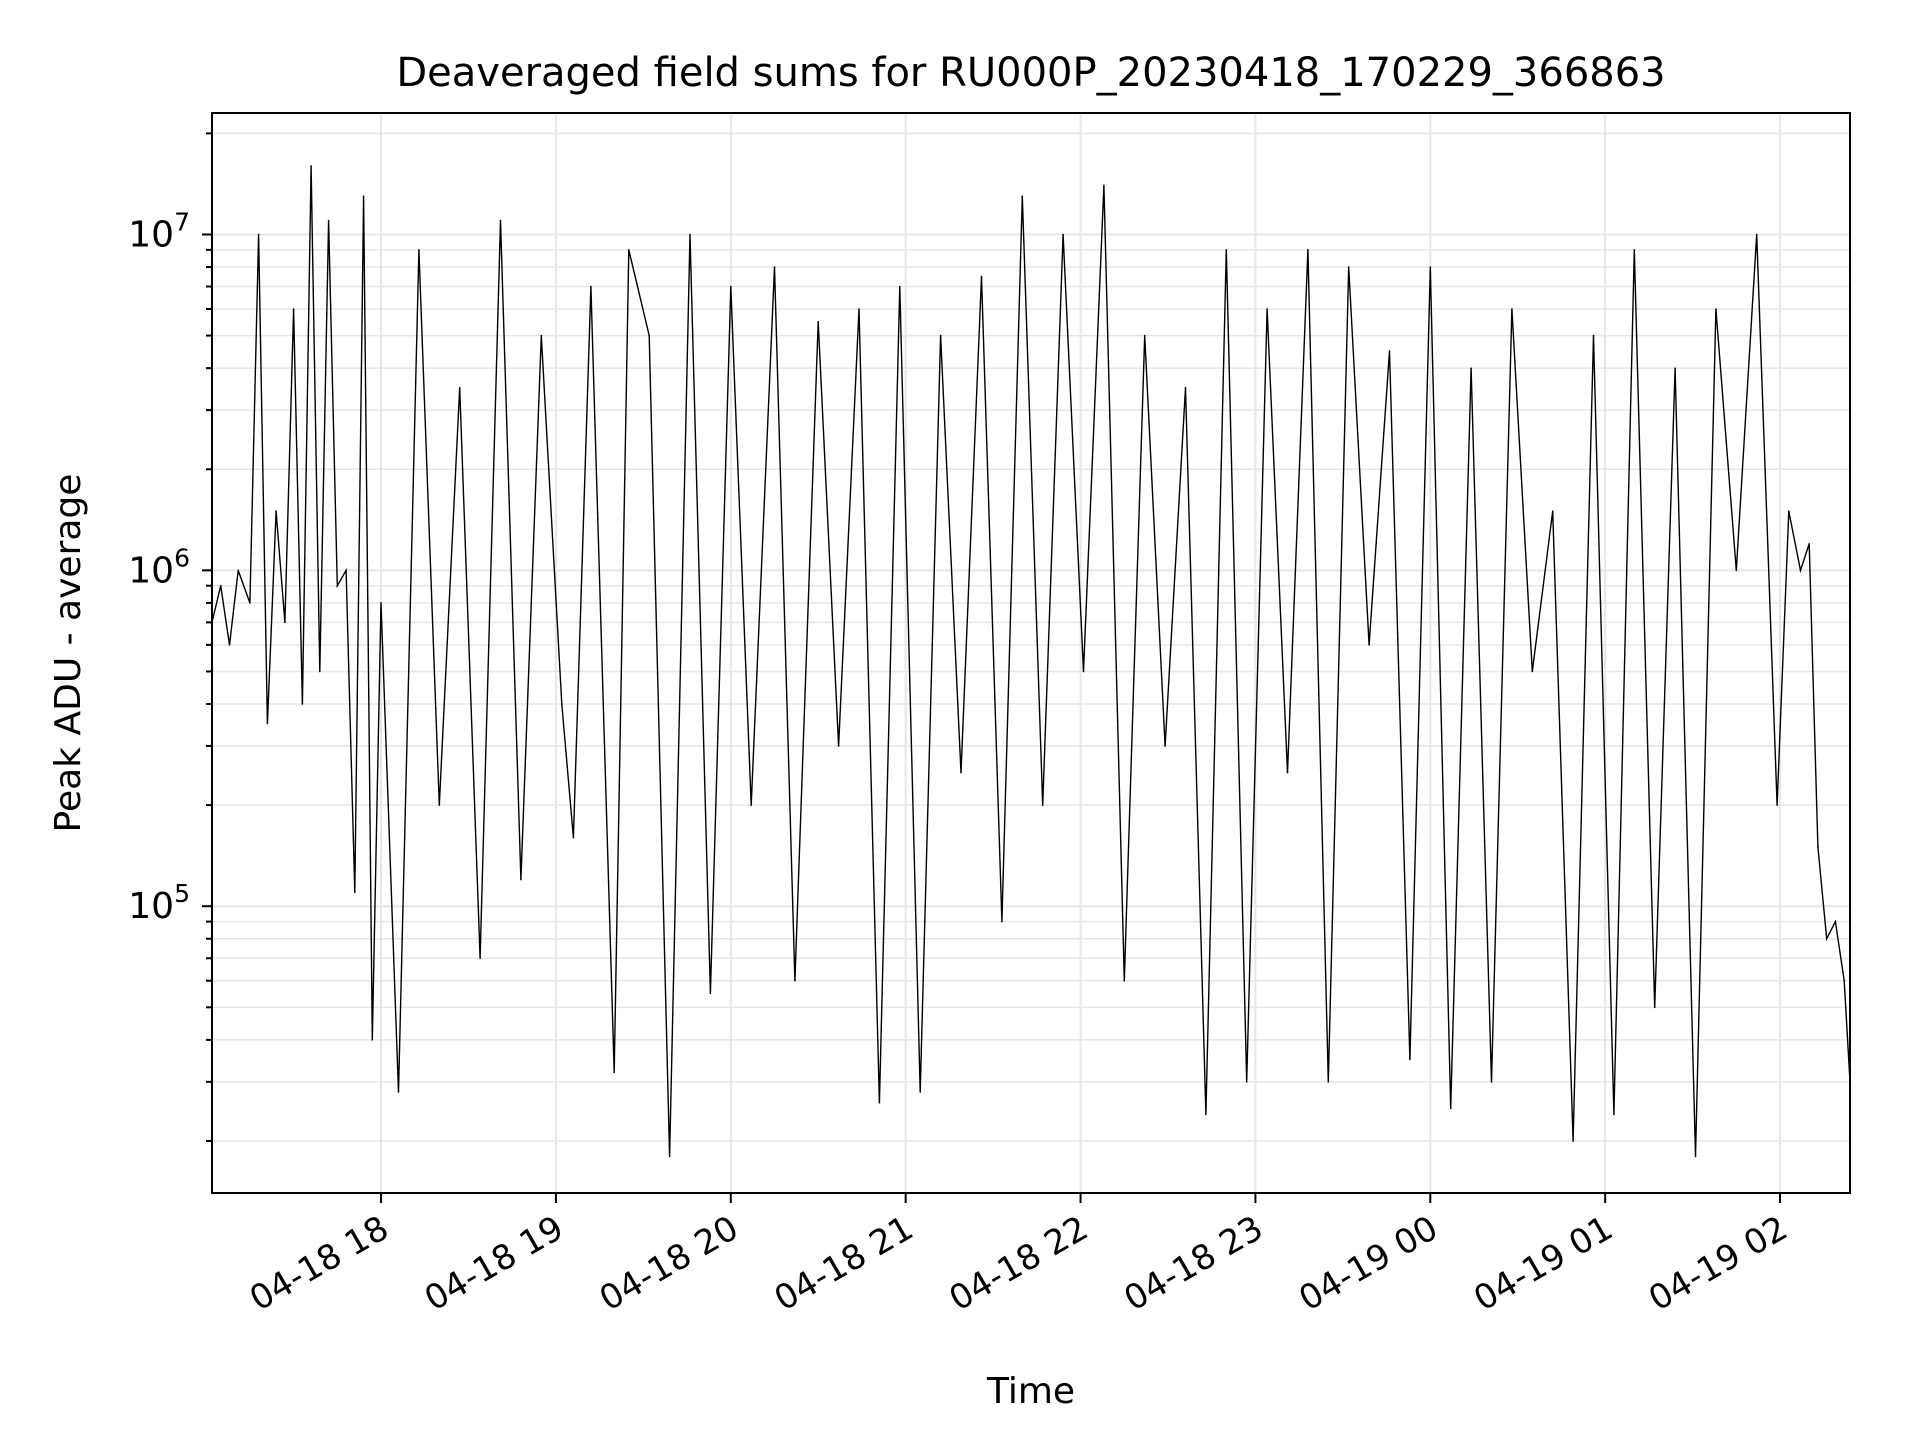 This screenshot has width=1920, height=1440. What do you see at coordinates (494, 1263) in the screenshot?
I see `x-tick-label: 04-18 19` at bounding box center [494, 1263].